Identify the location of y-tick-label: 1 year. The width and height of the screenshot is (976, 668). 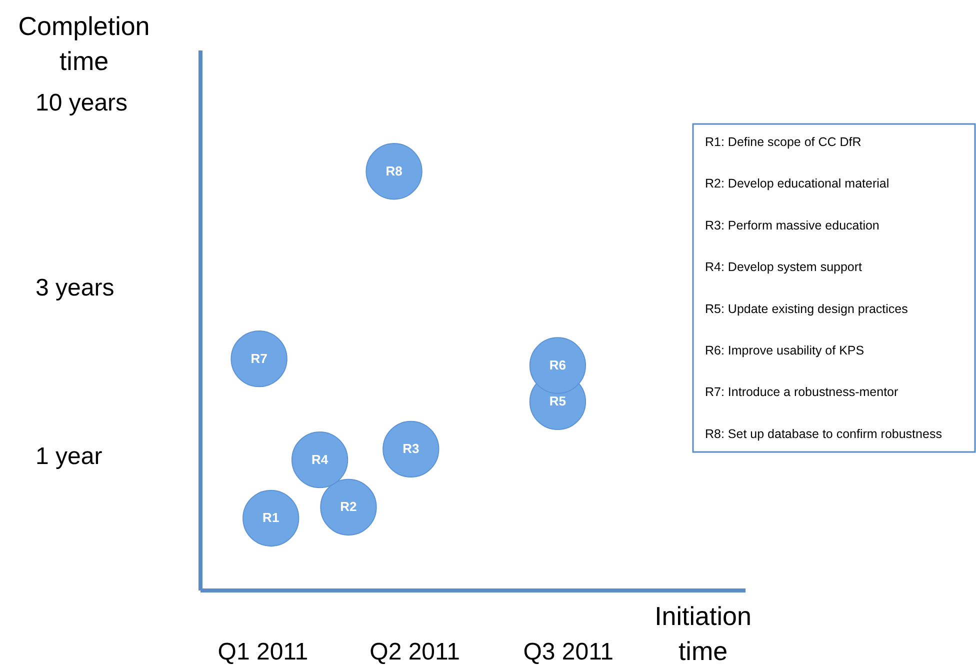
(69, 456).